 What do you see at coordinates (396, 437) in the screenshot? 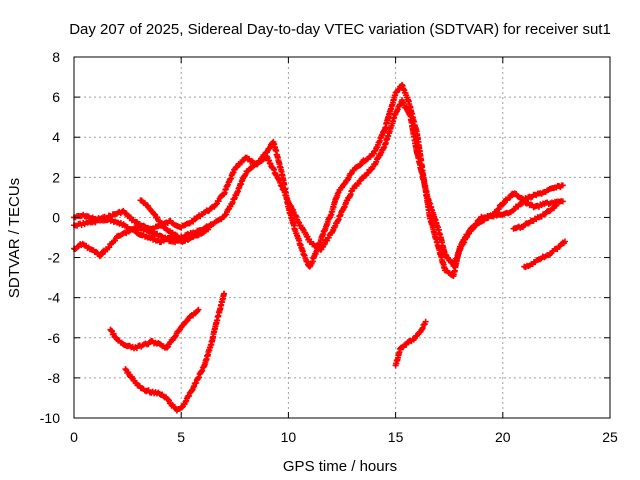
I see `x-tick-label: 15` at bounding box center [396, 437].